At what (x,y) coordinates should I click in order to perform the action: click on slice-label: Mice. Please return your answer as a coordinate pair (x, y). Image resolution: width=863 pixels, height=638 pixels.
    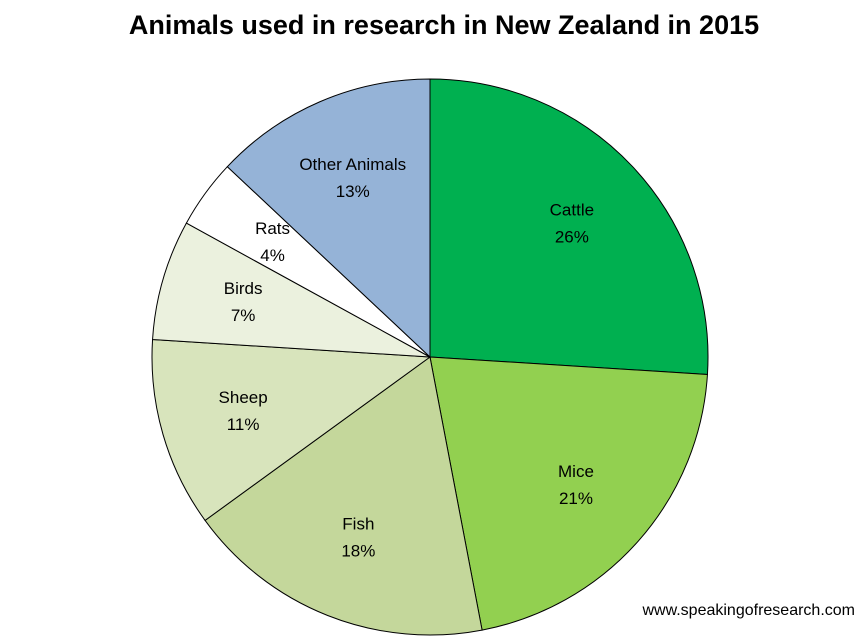
    Looking at the image, I should click on (576, 471).